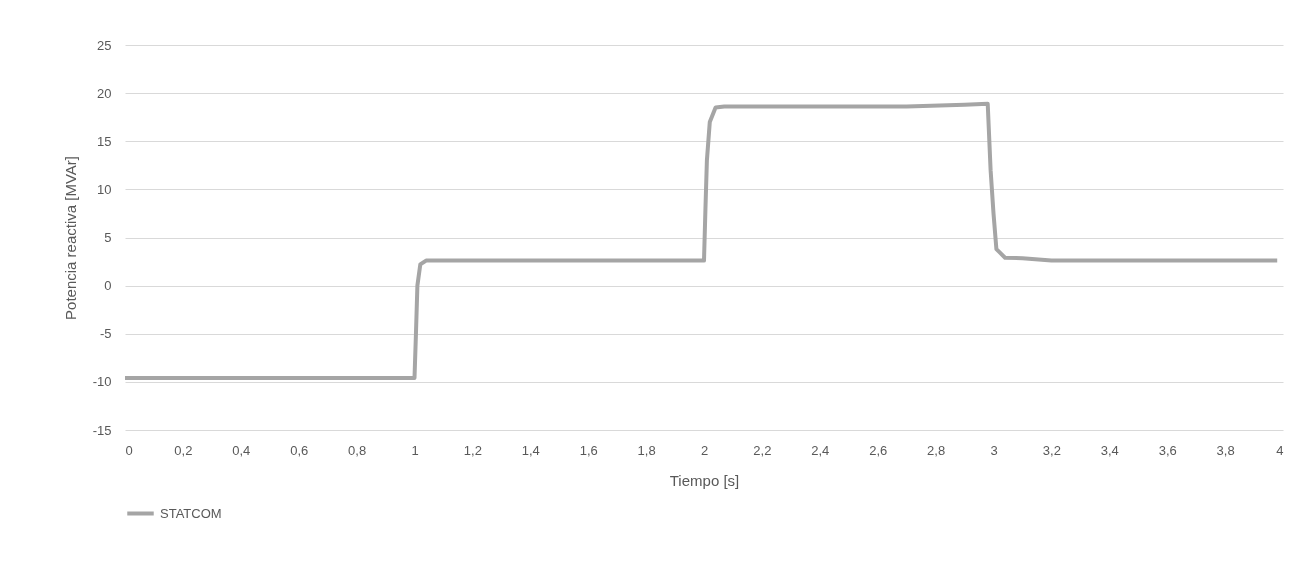  Describe the element at coordinates (70, 238) in the screenshot. I see `y-axis-title: Potencia reactiva [MVAr]` at that location.